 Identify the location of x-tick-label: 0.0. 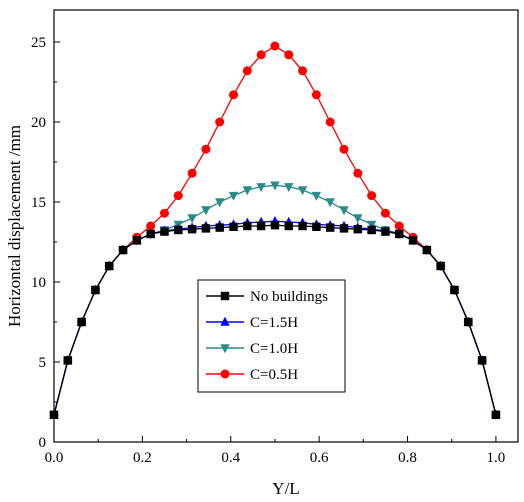
(54, 458).